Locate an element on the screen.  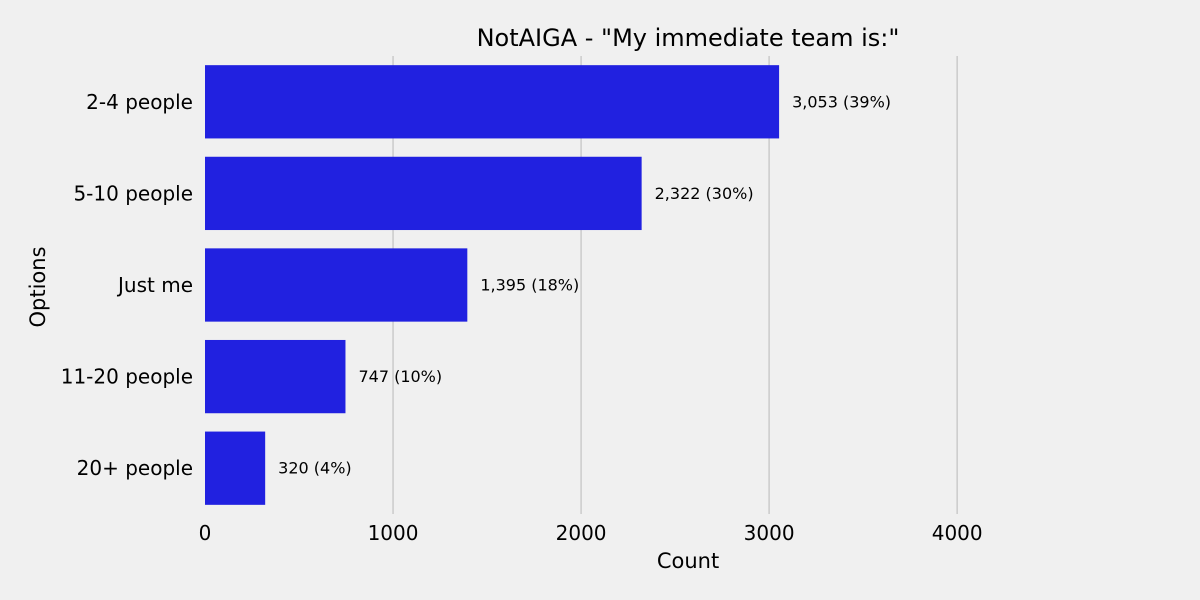
data-label-5-10-people: 2,322 (30%) is located at coordinates (704, 193).